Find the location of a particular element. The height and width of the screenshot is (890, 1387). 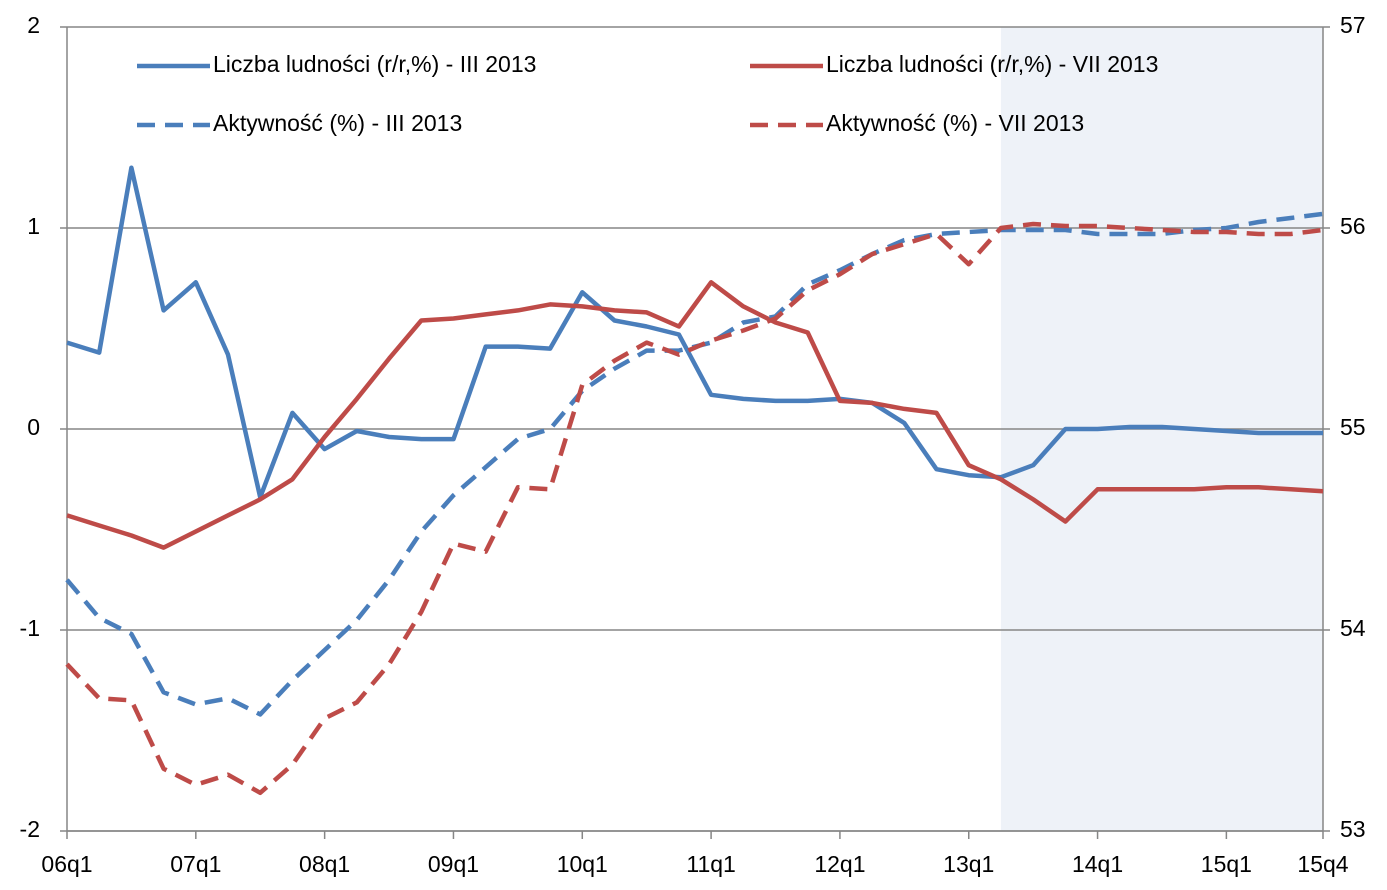

y2-tick-label: 54 is located at coordinates (1353, 628).